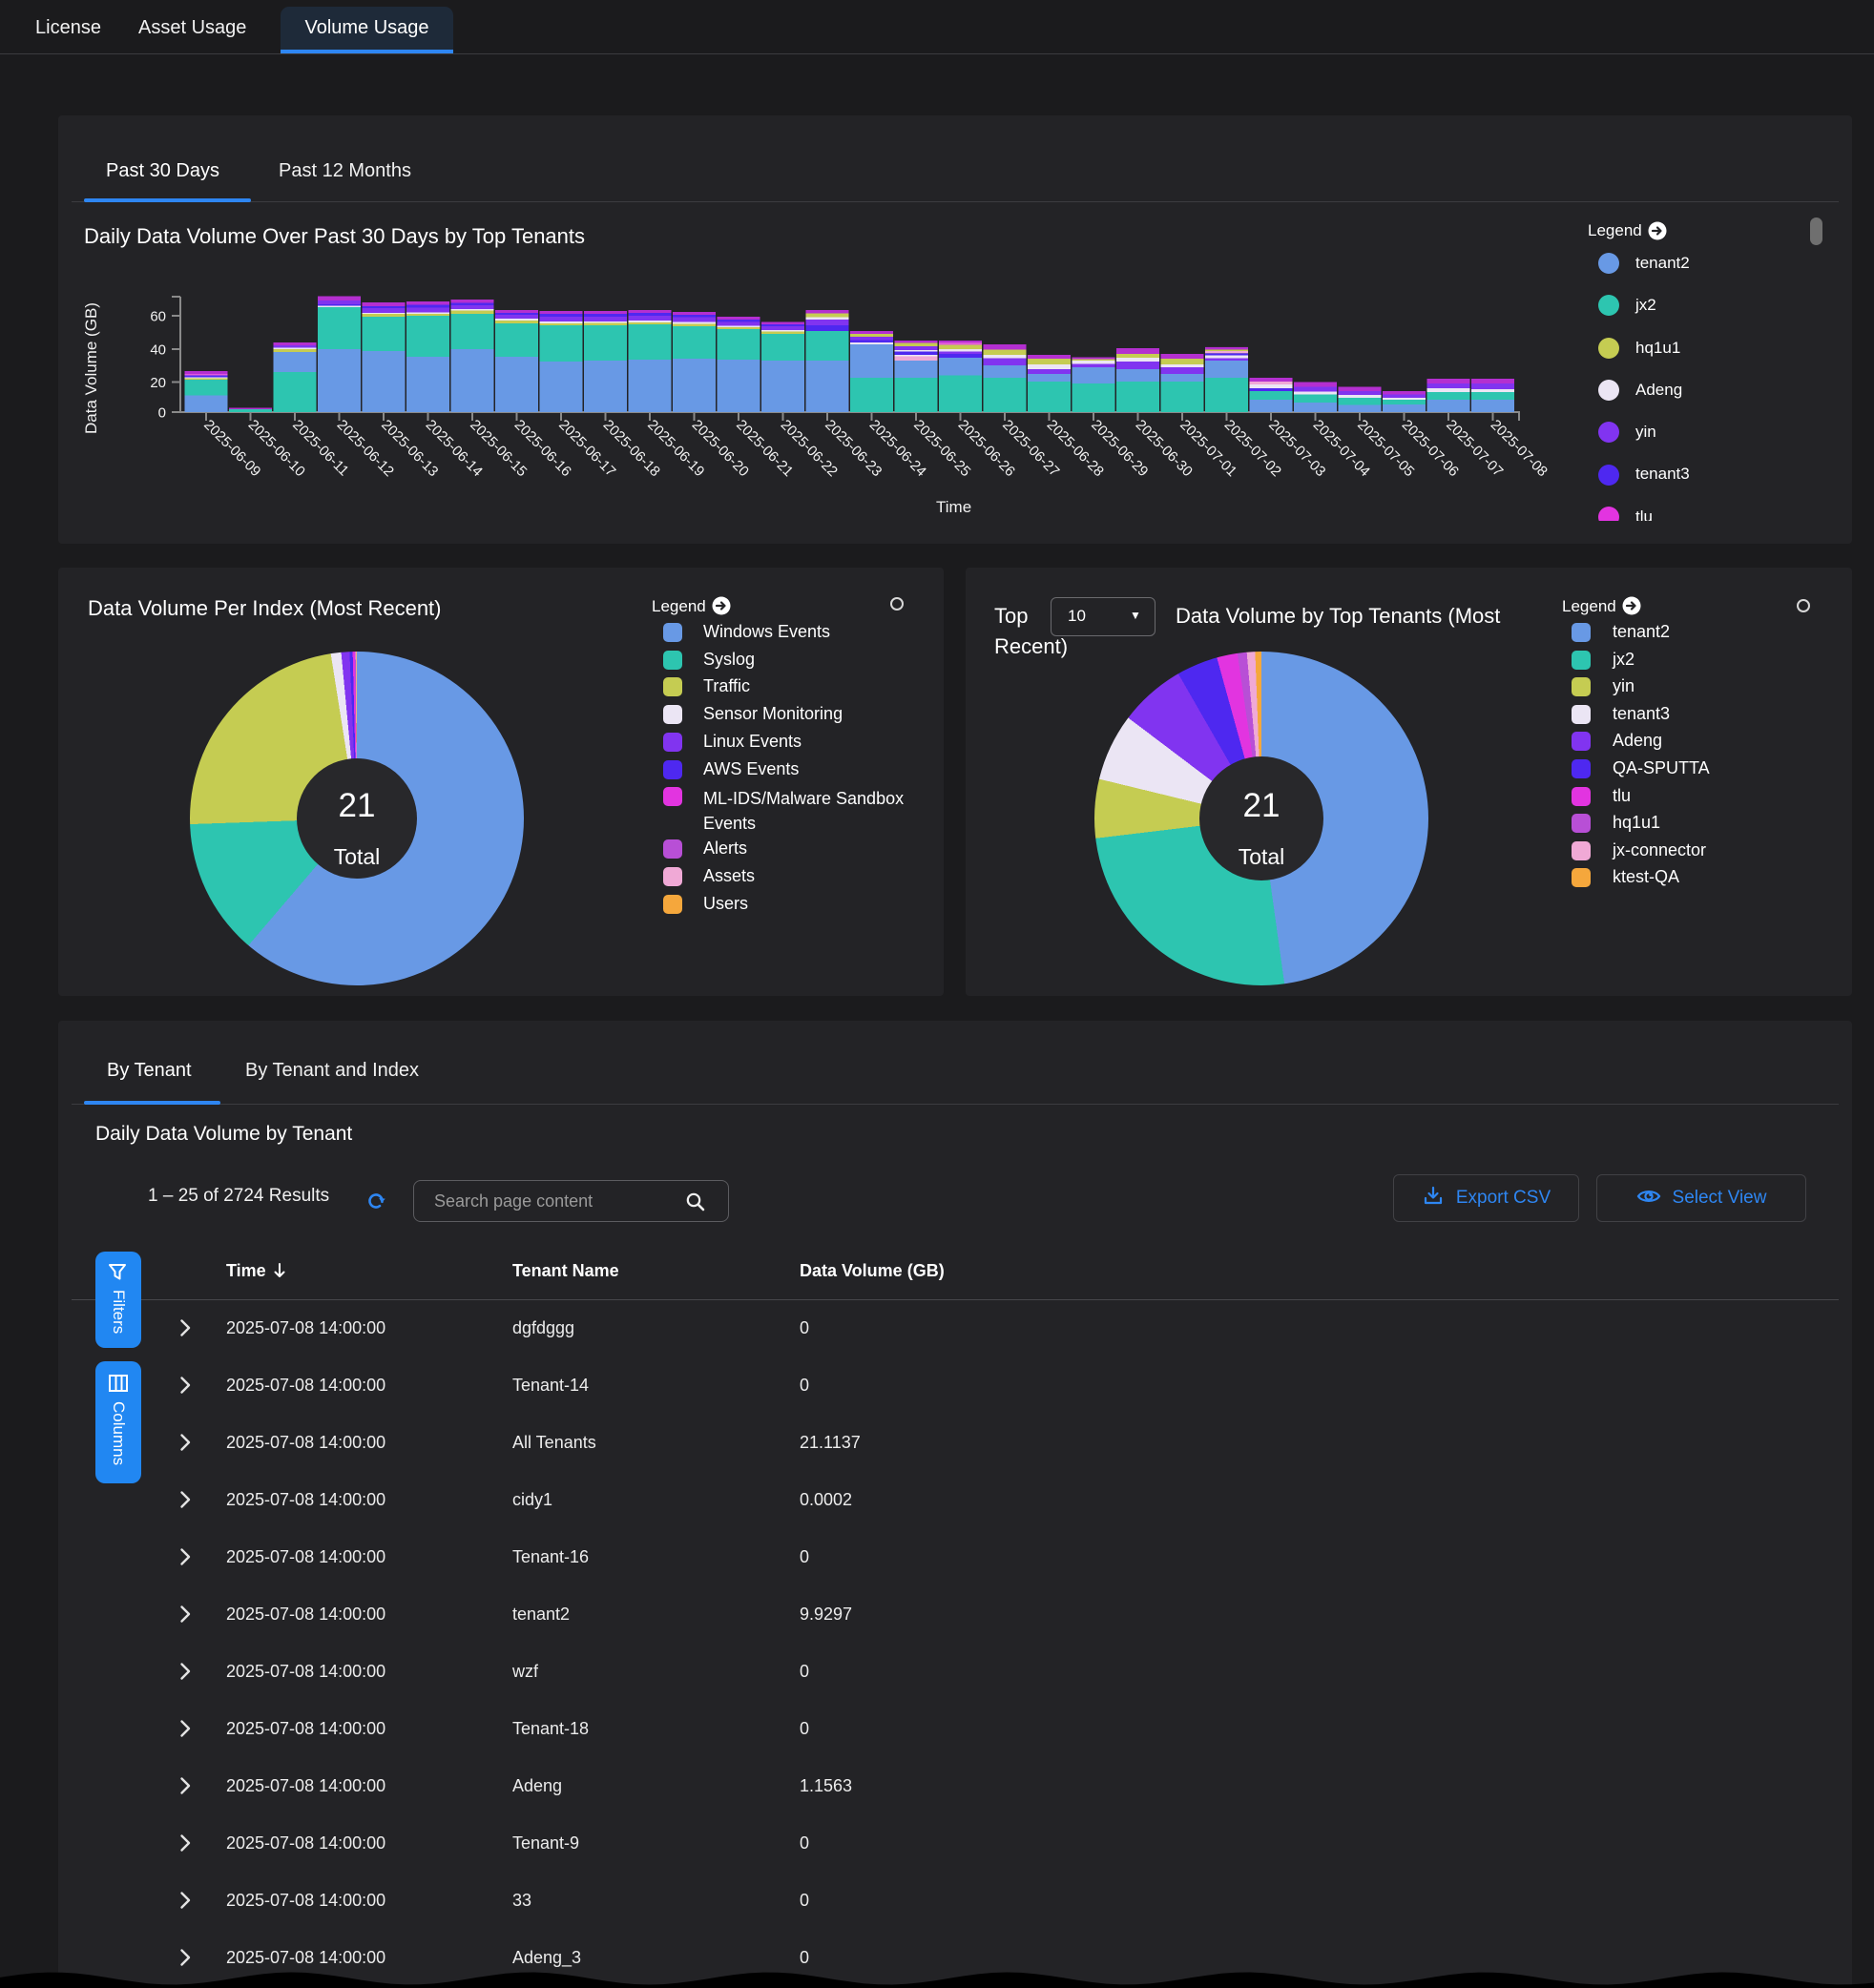 Image resolution: width=1874 pixels, height=1988 pixels. Describe the element at coordinates (162, 414) in the screenshot. I see `svg-text: 0` at that location.